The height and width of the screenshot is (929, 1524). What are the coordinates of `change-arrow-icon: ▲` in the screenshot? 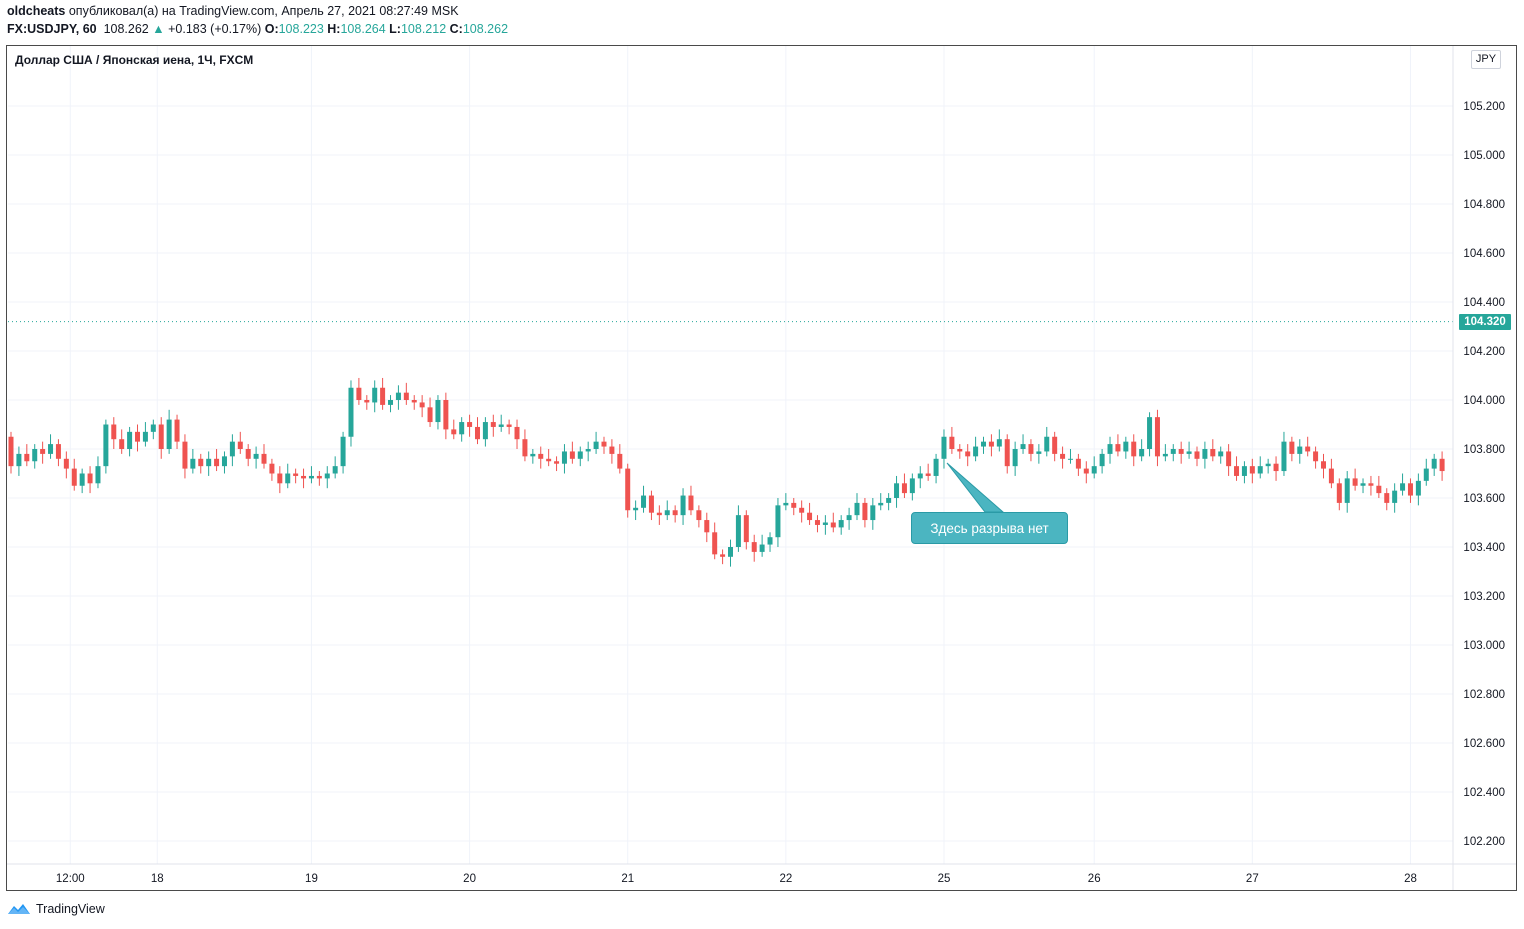 It's located at (158, 29).